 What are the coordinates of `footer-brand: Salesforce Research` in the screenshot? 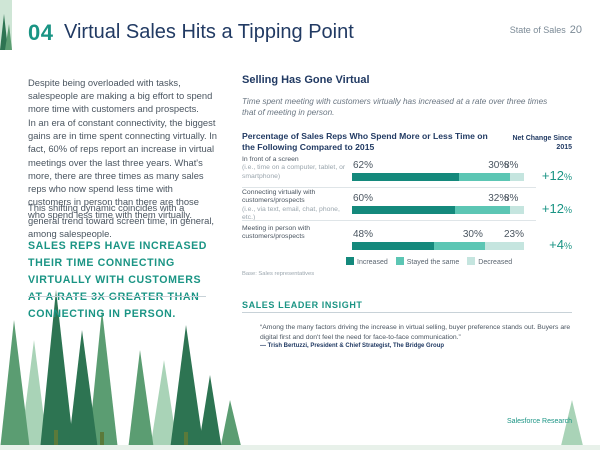 It's located at (539, 421).